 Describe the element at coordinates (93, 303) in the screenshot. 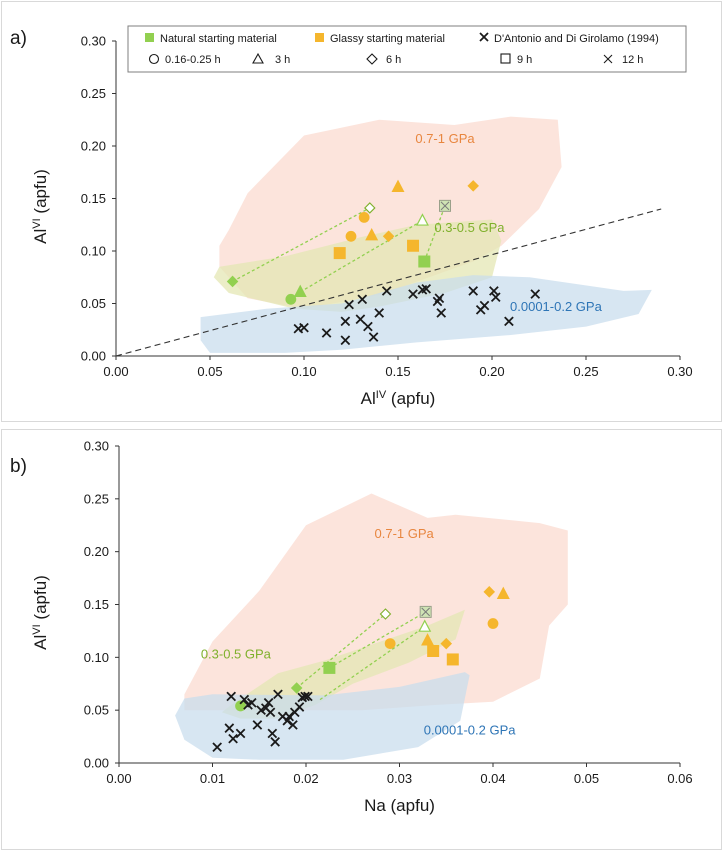

I see `panel-a-y-tick-label: 0.05` at that location.